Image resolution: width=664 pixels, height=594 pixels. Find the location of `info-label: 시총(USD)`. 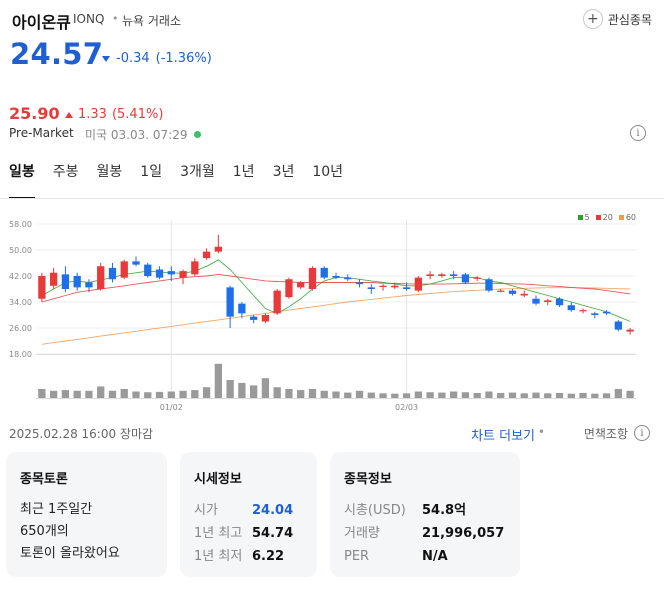

info-label: 시총(USD) is located at coordinates (375, 510).